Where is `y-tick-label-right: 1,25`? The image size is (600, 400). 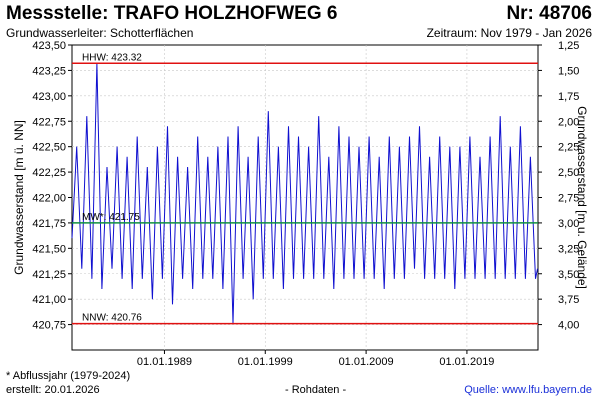
y-tick-label-right: 1,25 is located at coordinates (568, 46).